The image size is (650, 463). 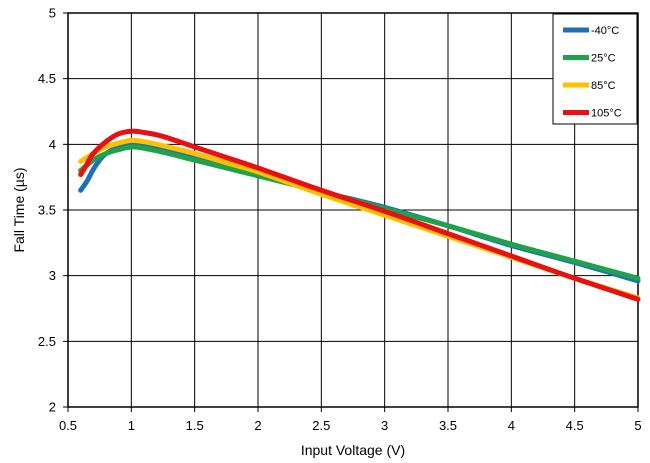 What do you see at coordinates (52, 407) in the screenshot?
I see `y-tick-label: 2` at bounding box center [52, 407].